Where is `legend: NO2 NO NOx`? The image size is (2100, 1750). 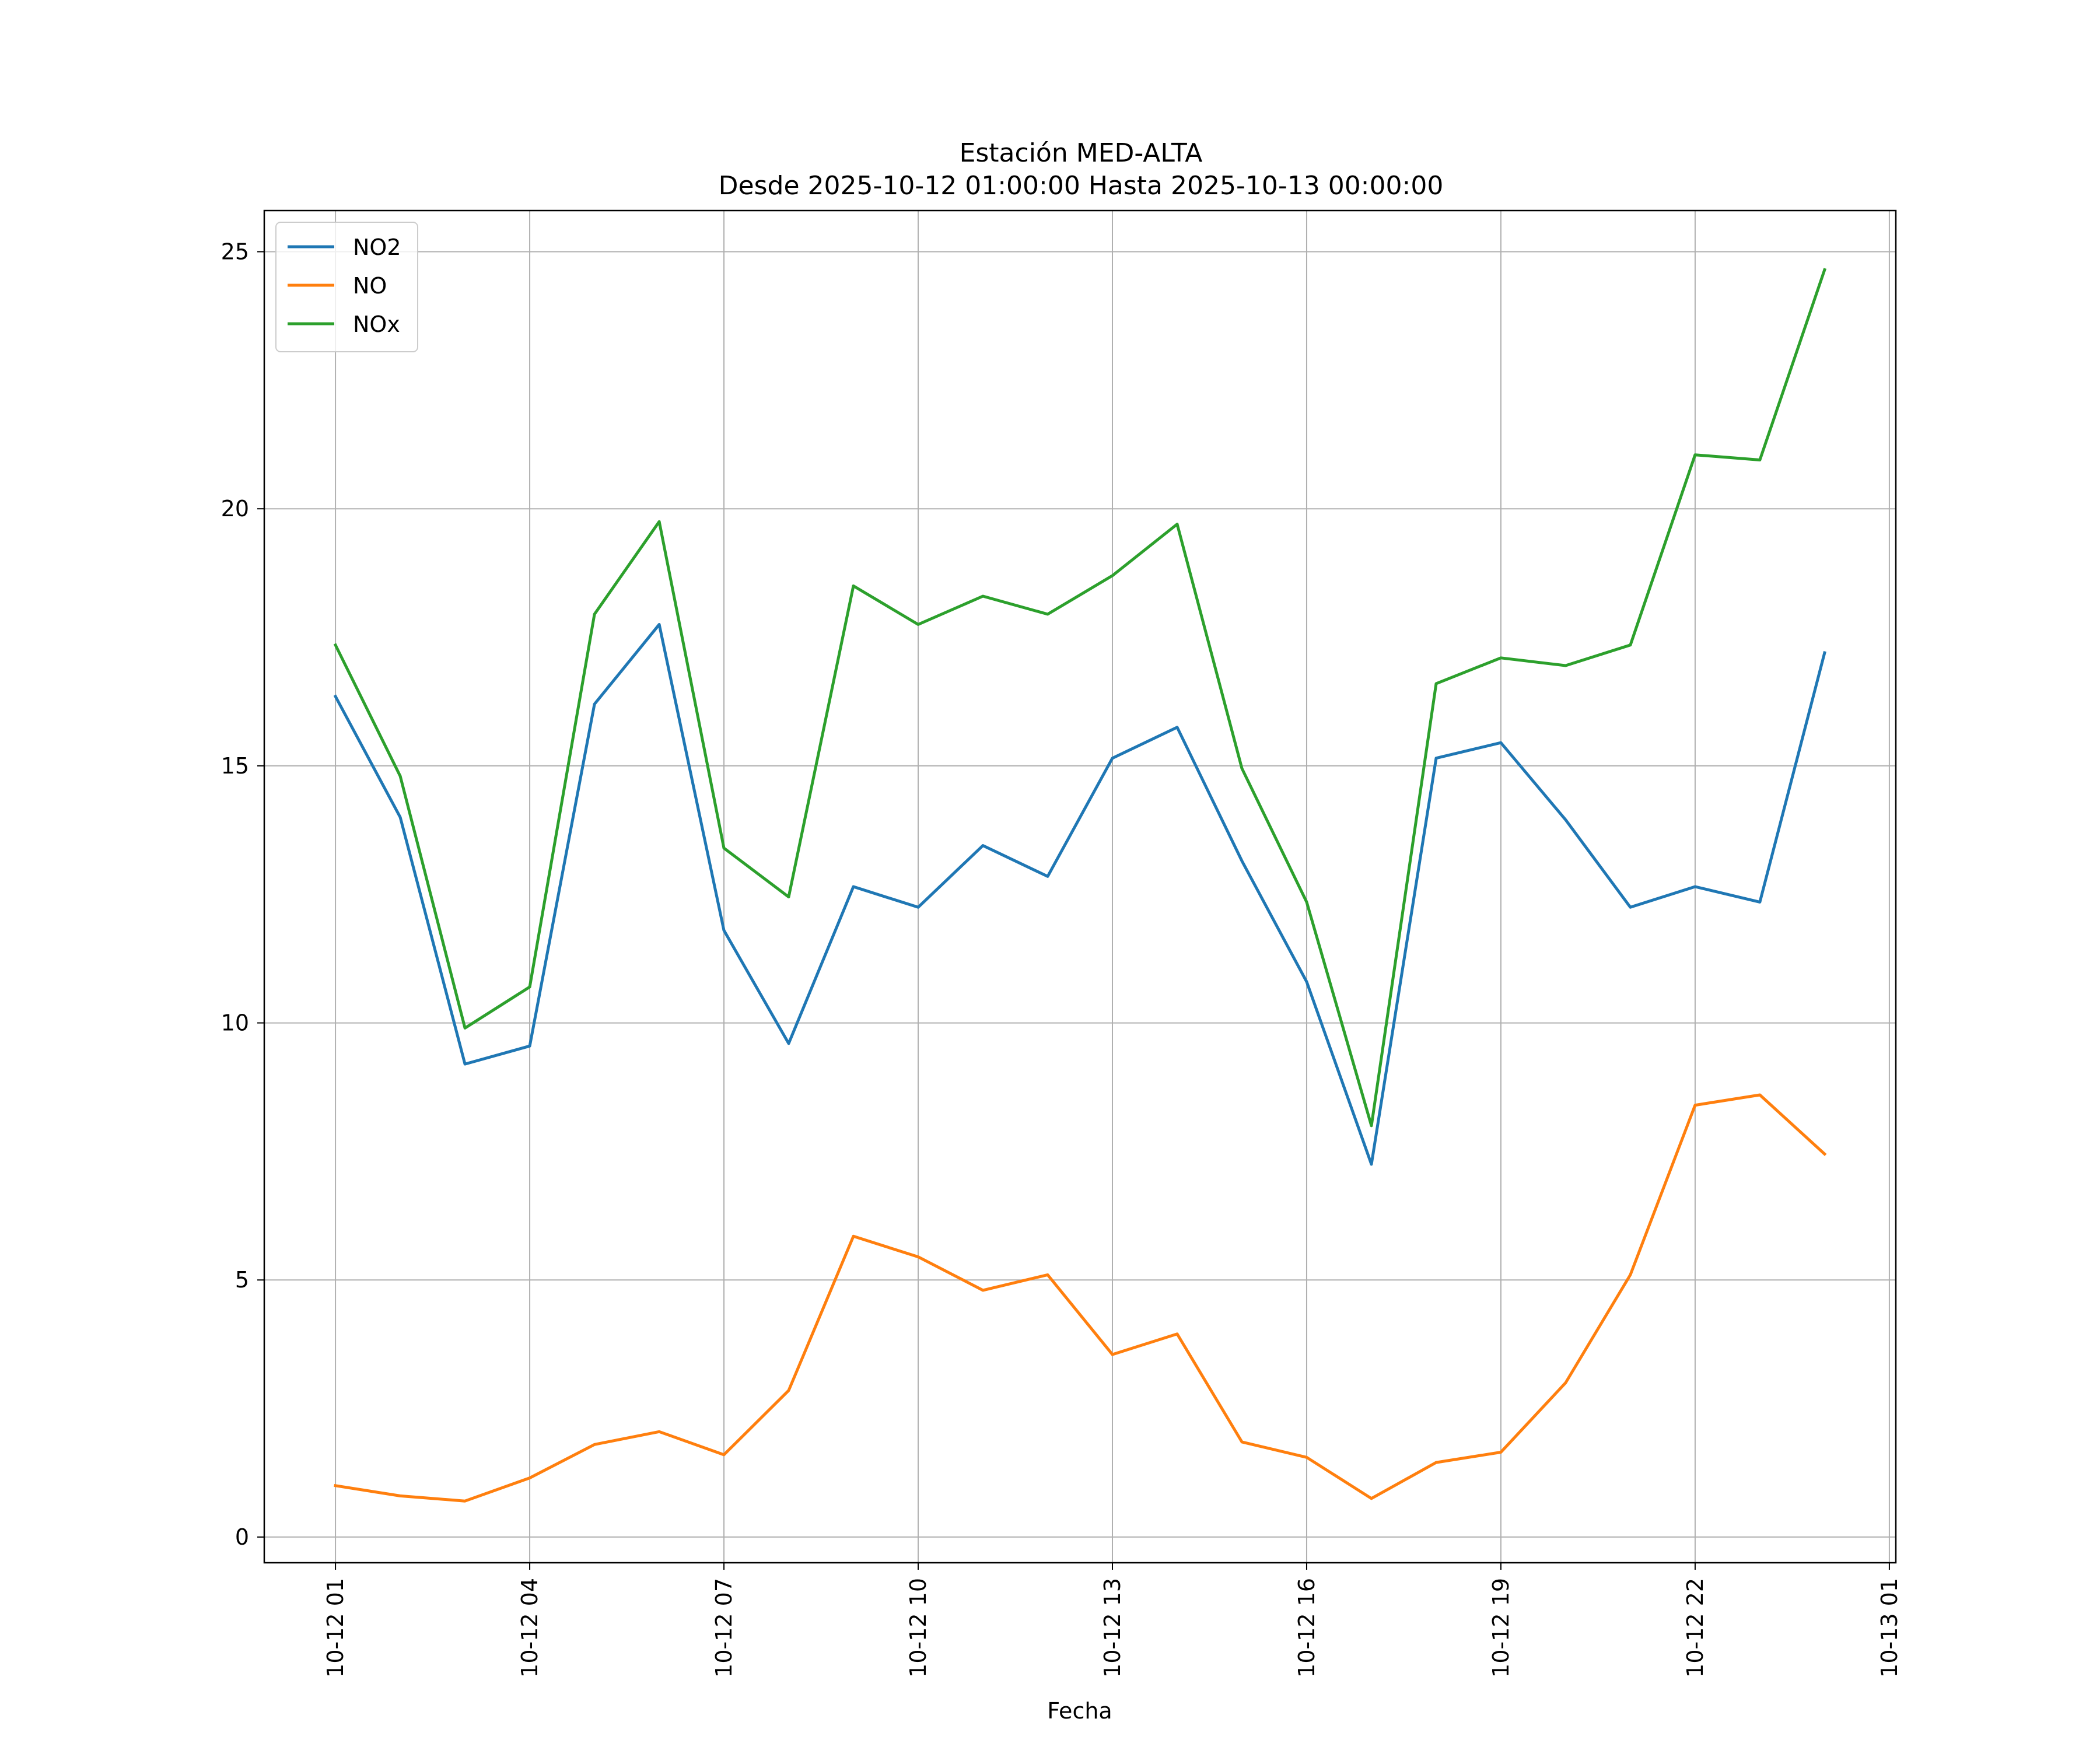 legend: NO2 NO NOx is located at coordinates (346, 287).